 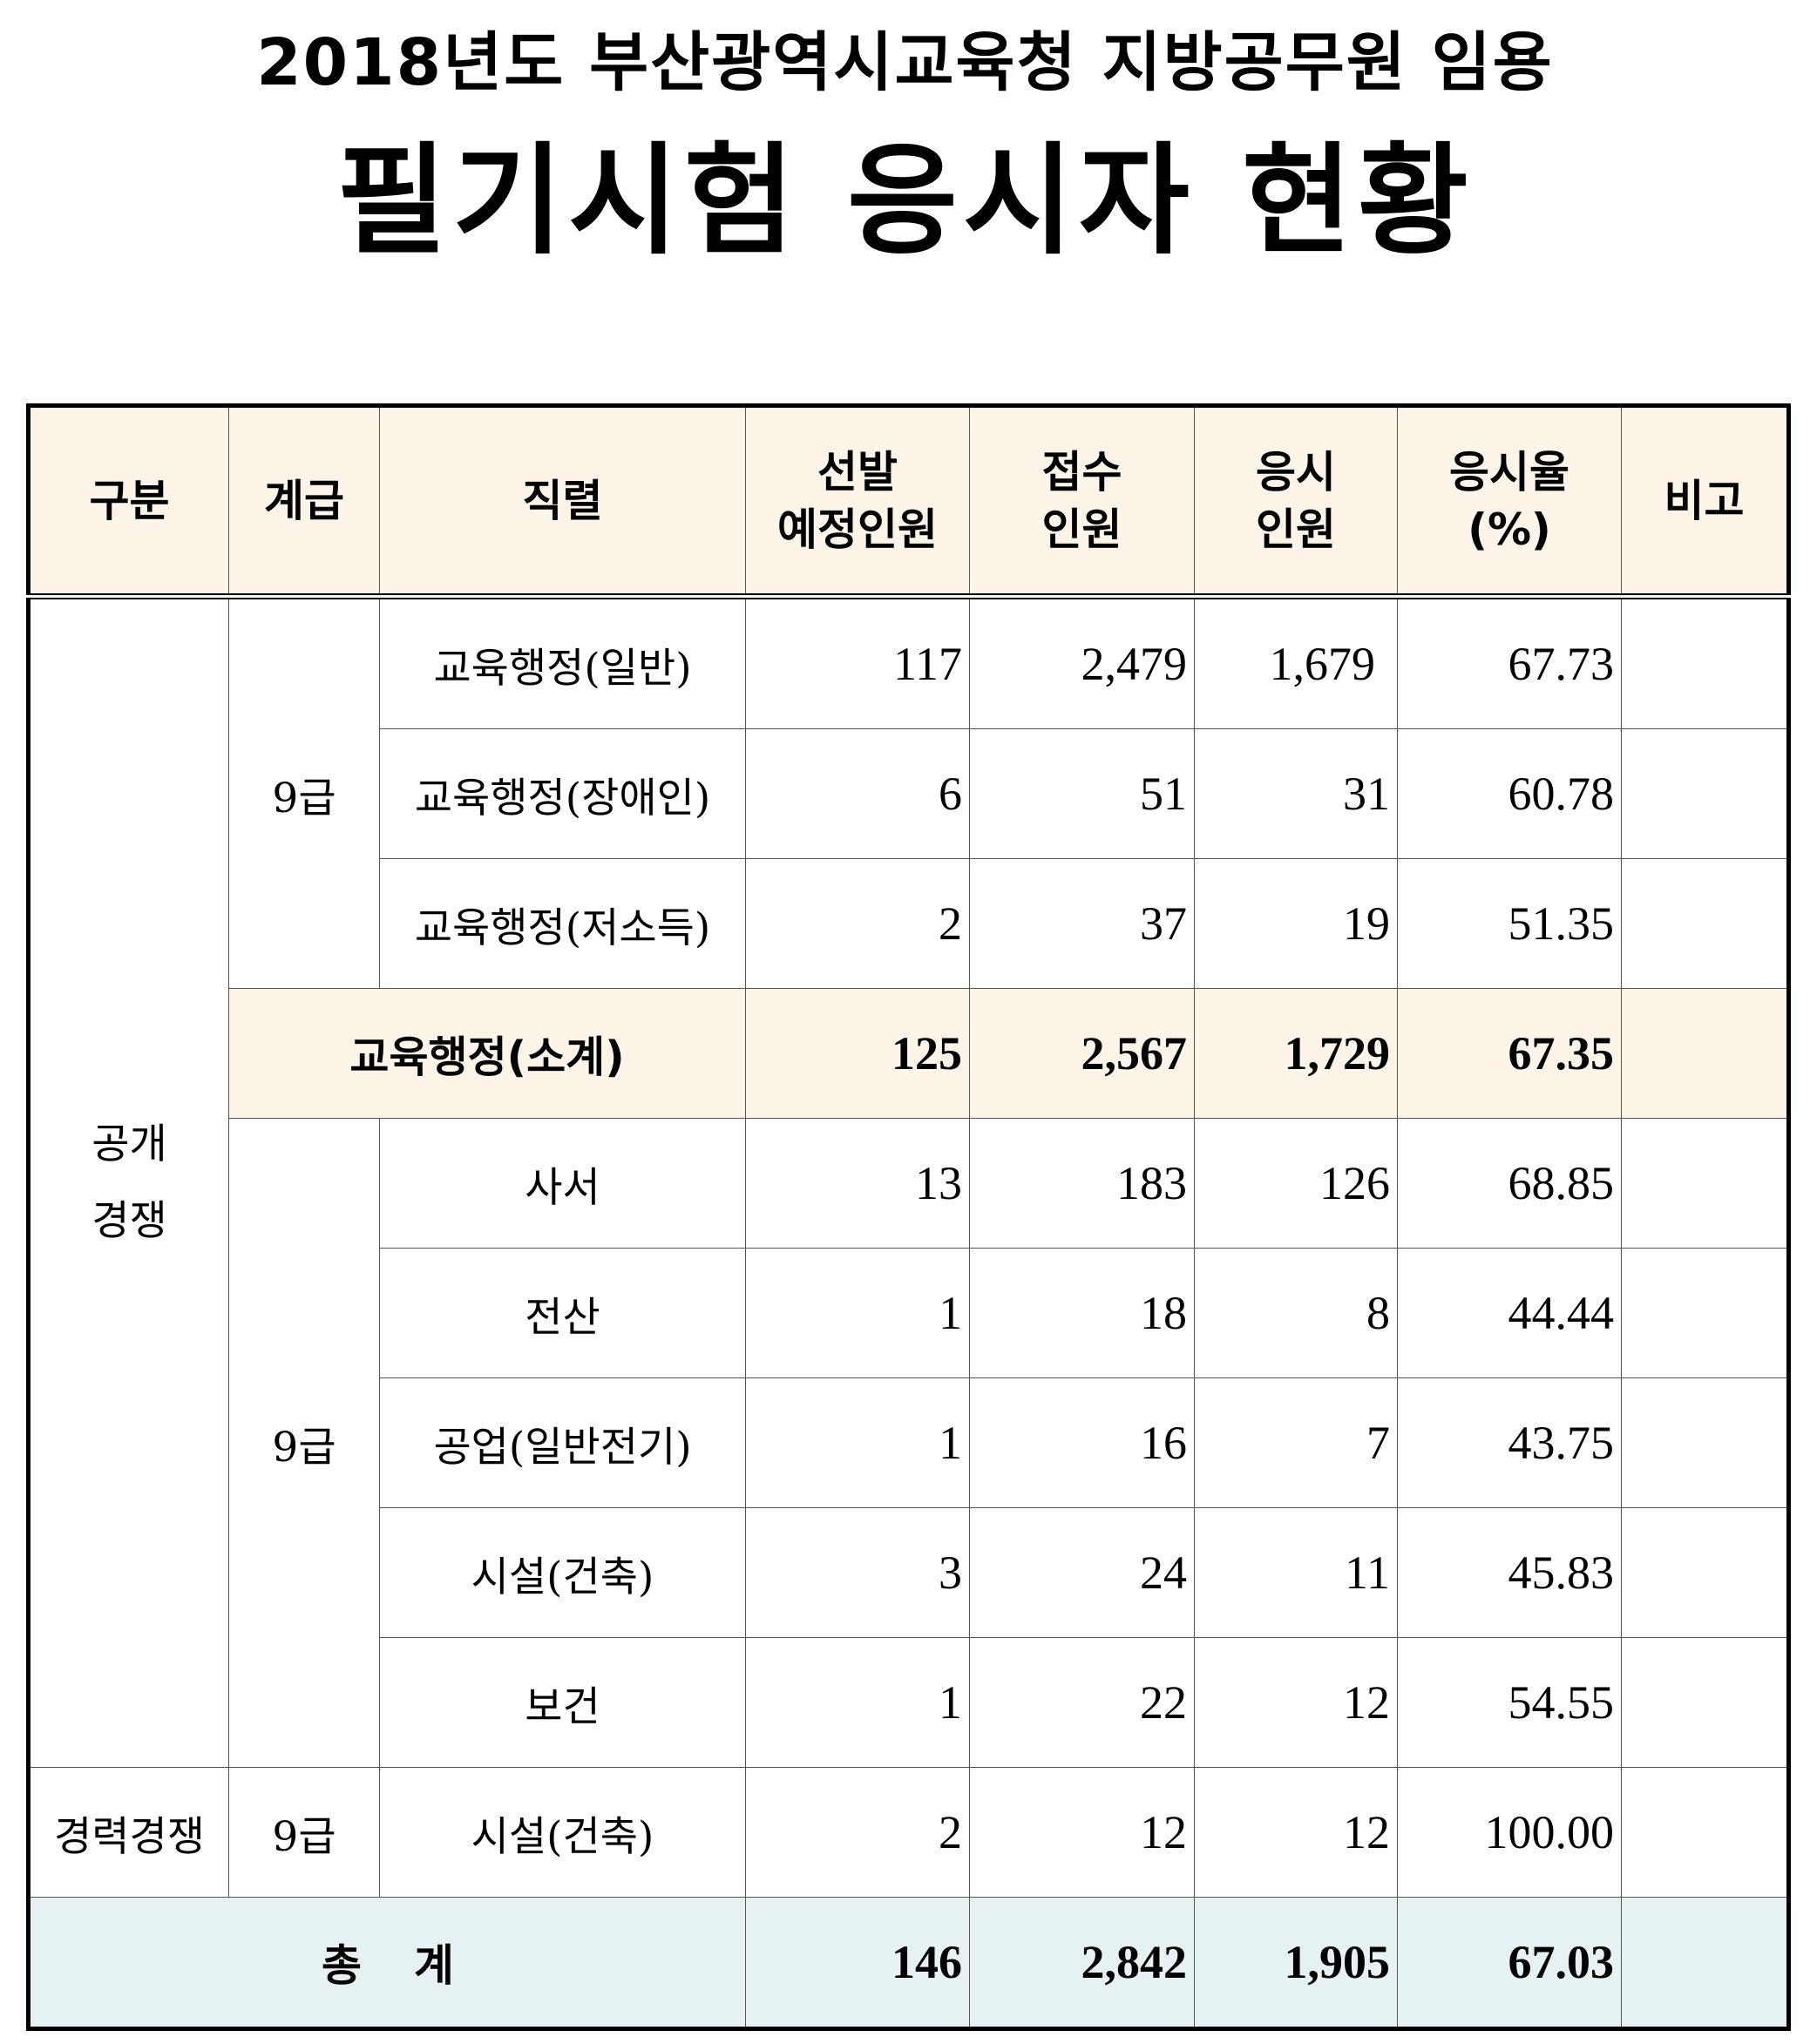 I want to click on rate-cell: 43.75, so click(x=1509, y=1442).